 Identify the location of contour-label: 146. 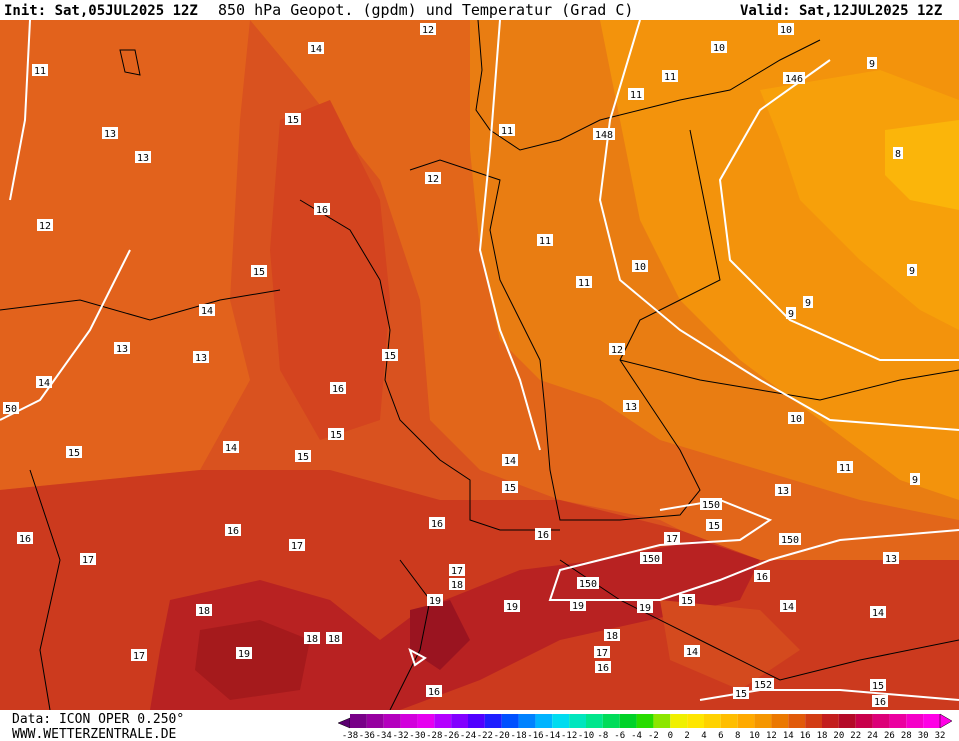
(794, 79).